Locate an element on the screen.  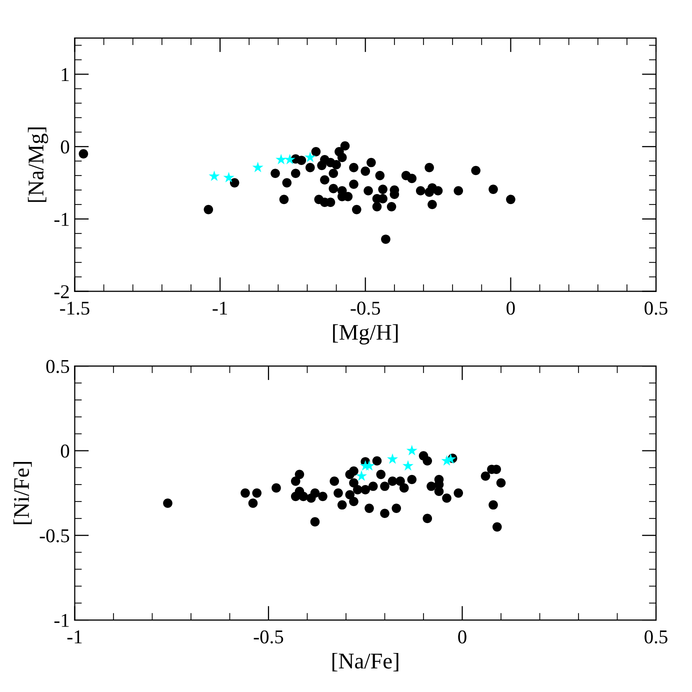
y-axis-title: [Na/Mg] is located at coordinates (38, 164).